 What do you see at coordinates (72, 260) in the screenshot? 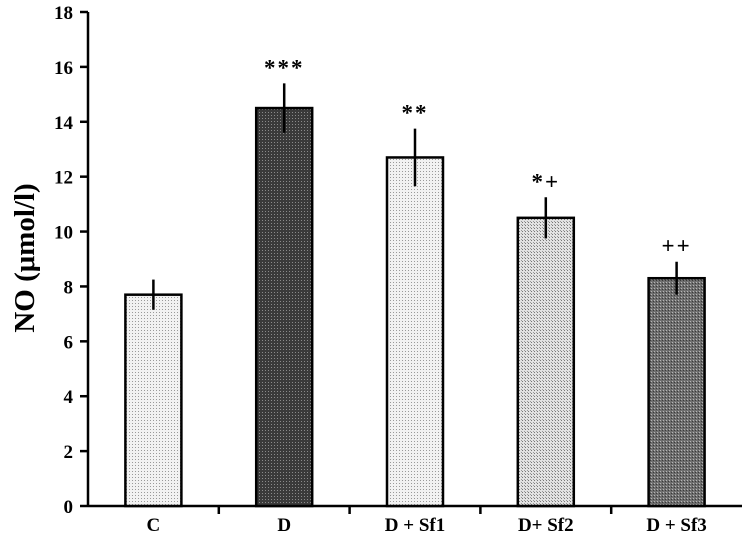
I see `y-axis: 0 2 4 6 8 10 12 14 16 18` at bounding box center [72, 260].